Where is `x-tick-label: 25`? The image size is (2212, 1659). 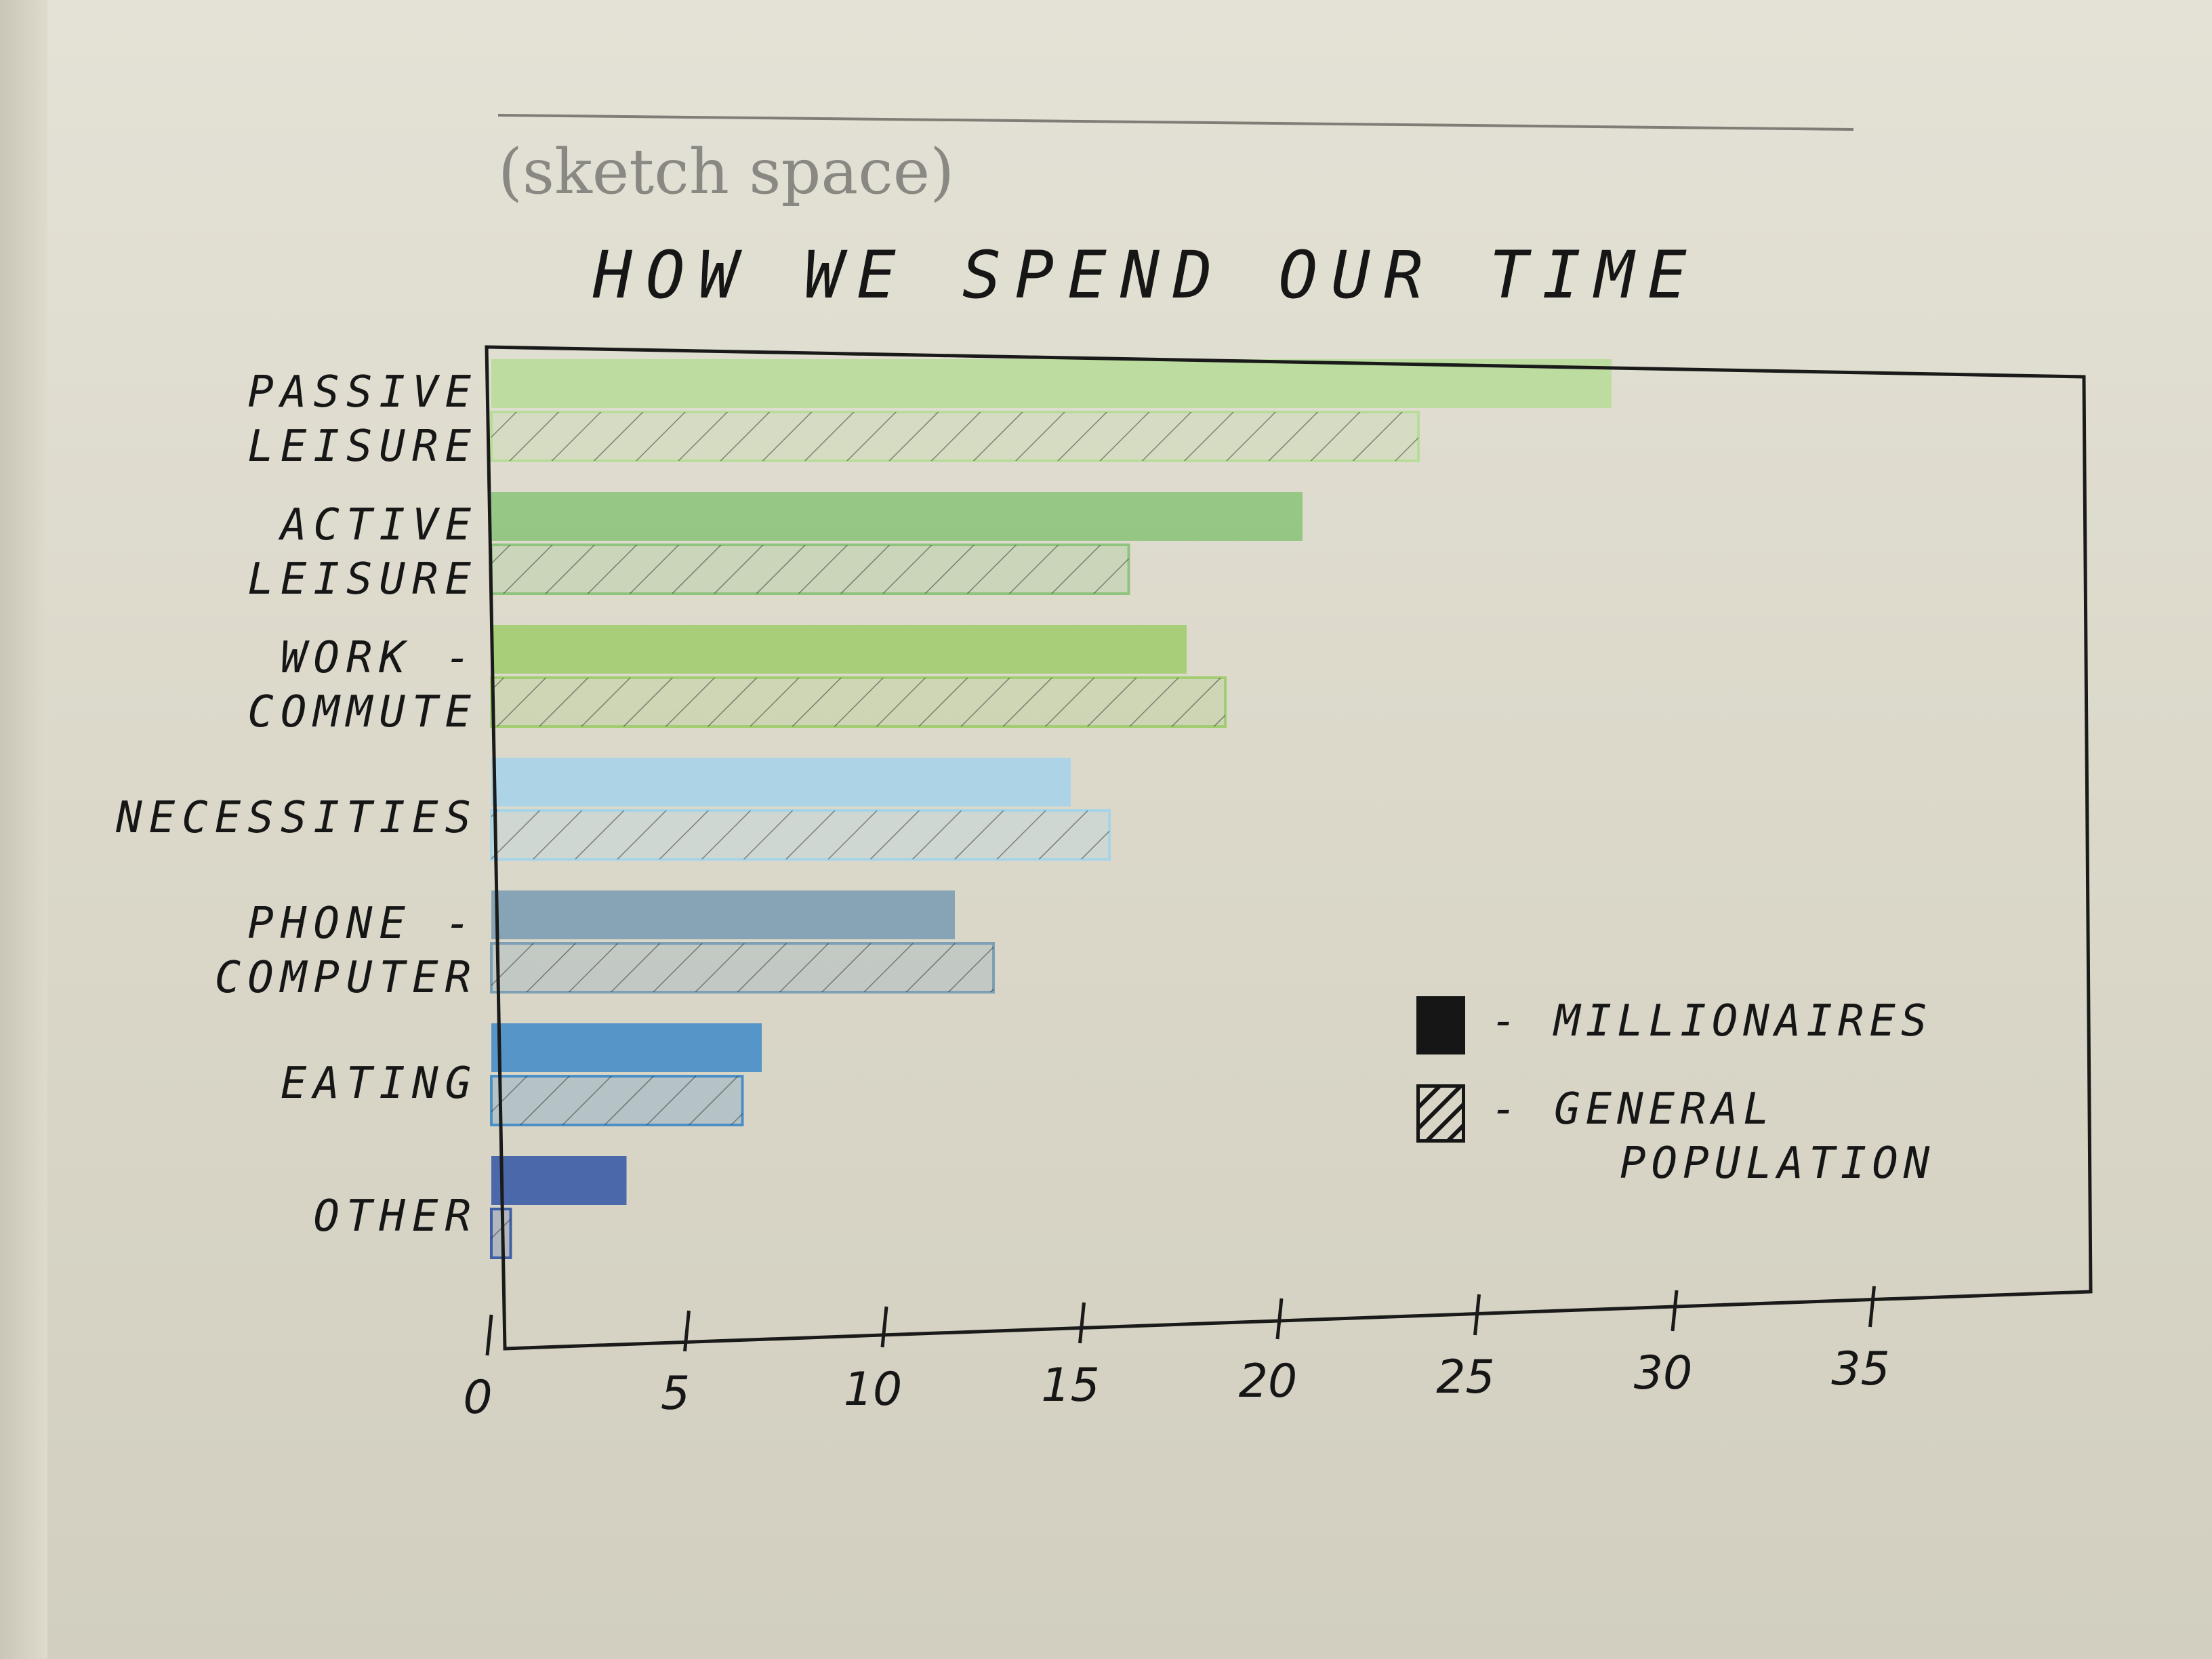 x-tick-label: 25 is located at coordinates (1465, 1377).